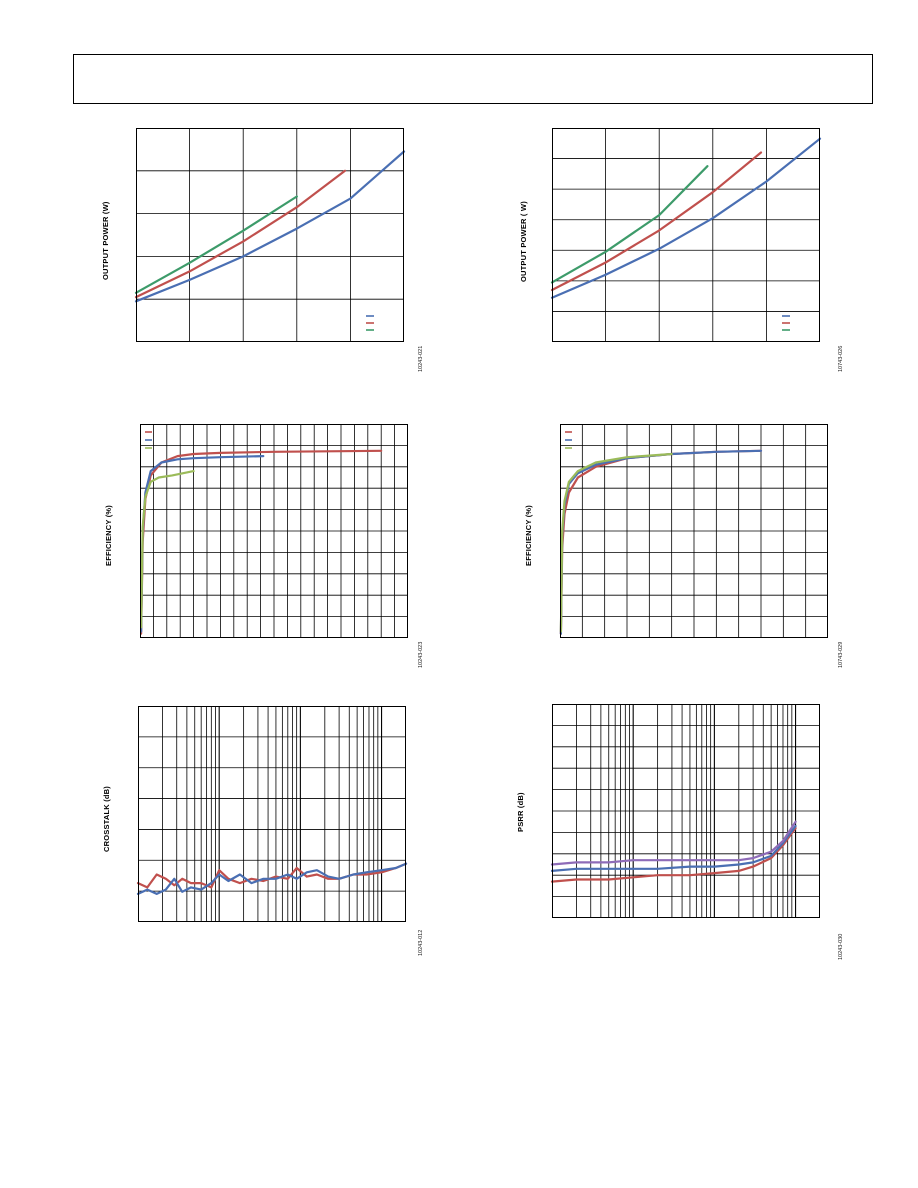 This screenshot has height=1188, width=918. What do you see at coordinates (841, 946) in the screenshot?
I see `figure-id: 10243-030` at bounding box center [841, 946].